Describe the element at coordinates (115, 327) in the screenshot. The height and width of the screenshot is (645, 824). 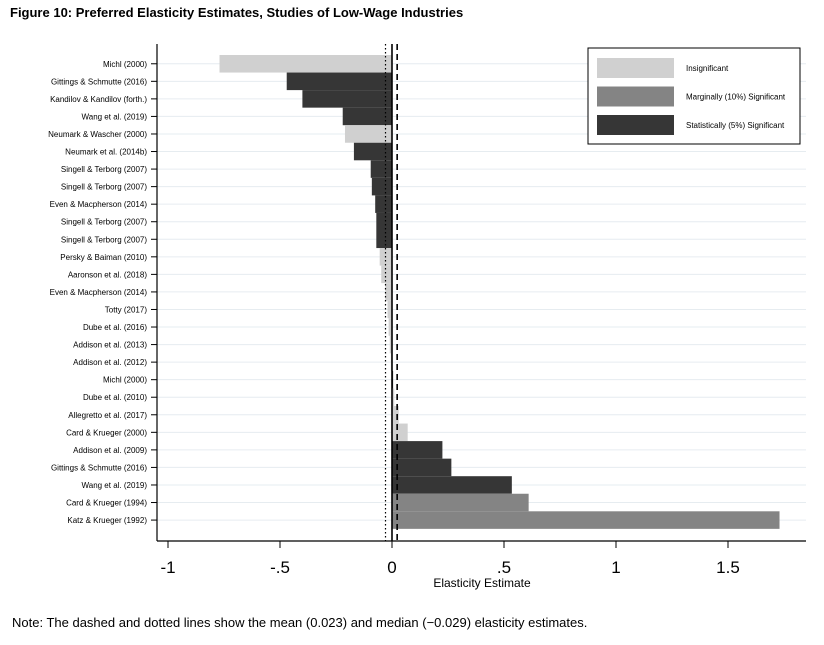
I see `y-tick-label: Dube et al. (2016)` at that location.